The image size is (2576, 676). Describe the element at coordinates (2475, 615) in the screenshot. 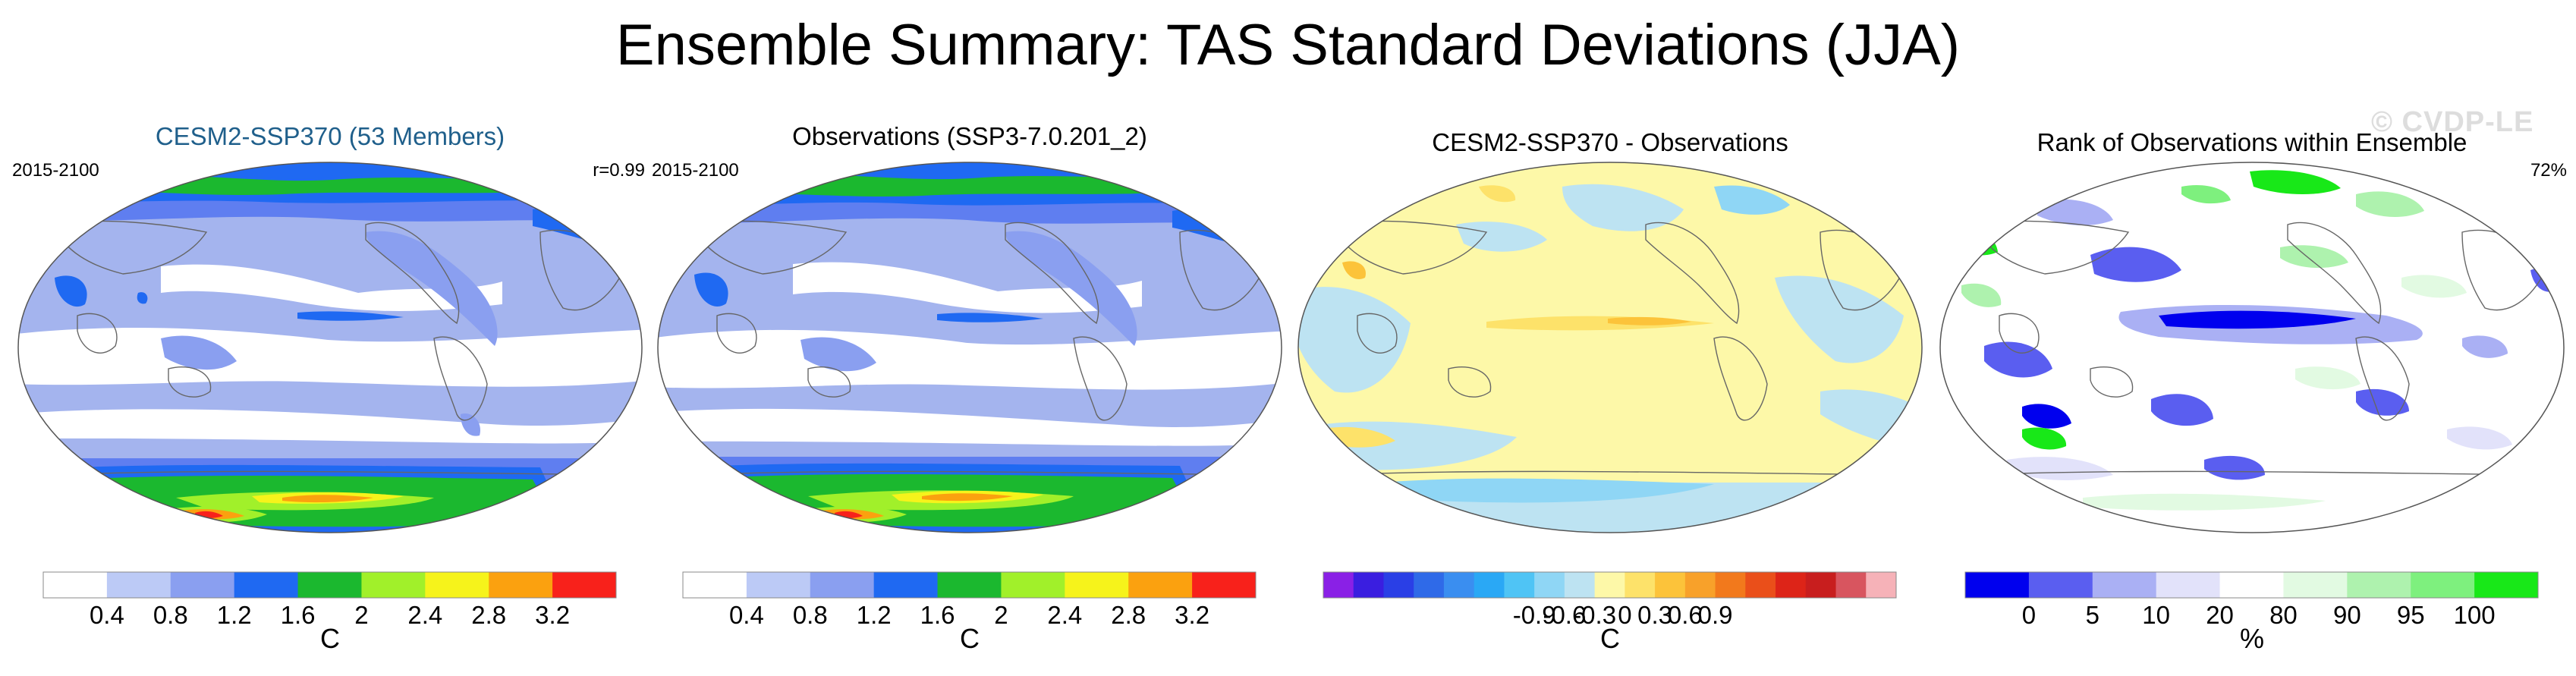

I see `colorbar-tick-label: 100` at that location.